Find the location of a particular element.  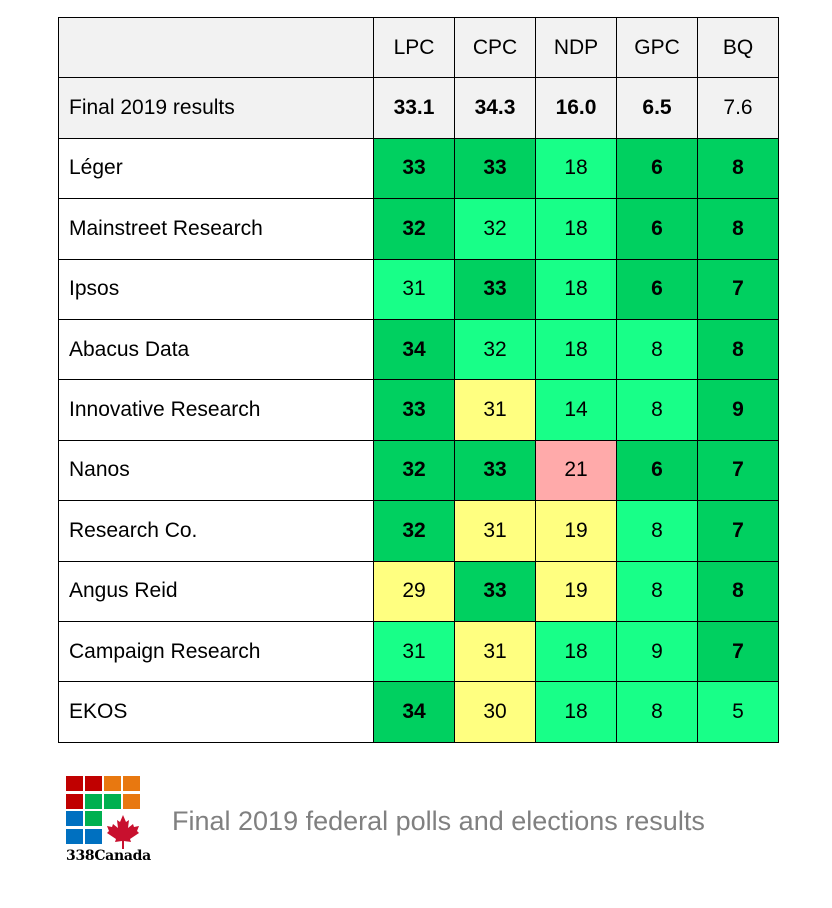

final-results-row: Final 2019 results 33.1 34.3 16.0 6.5 7.6 is located at coordinates (418, 108).